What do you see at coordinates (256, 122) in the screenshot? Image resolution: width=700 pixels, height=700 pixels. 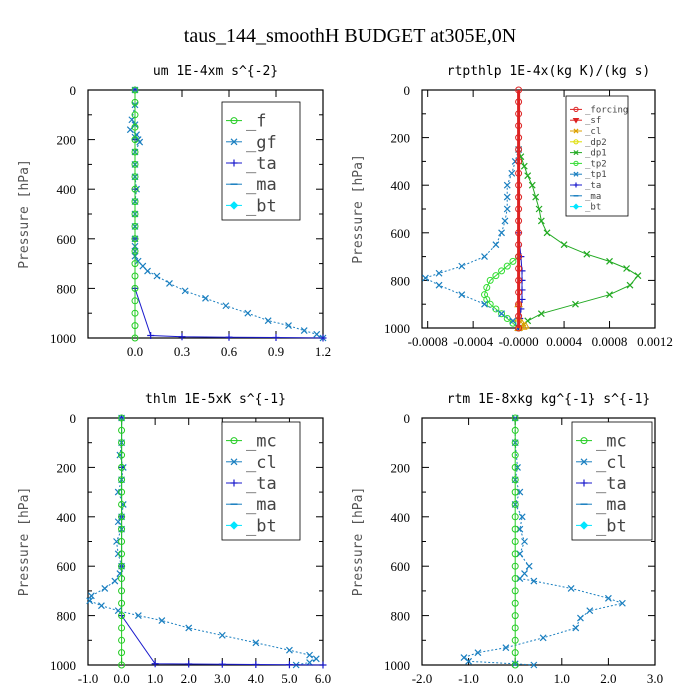 I see `legend-entry: _f` at bounding box center [256, 122].